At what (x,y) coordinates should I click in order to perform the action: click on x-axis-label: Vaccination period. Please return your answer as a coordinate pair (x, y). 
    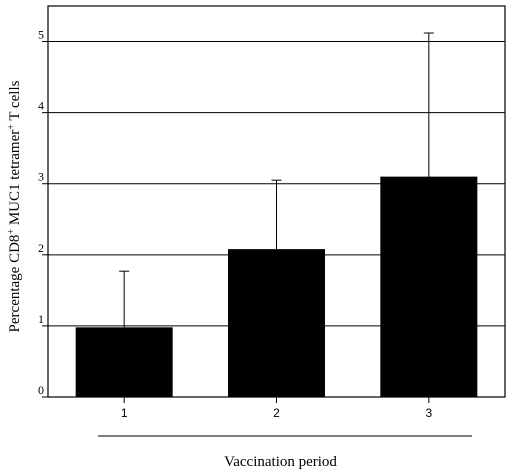
    Looking at the image, I should click on (280, 462).